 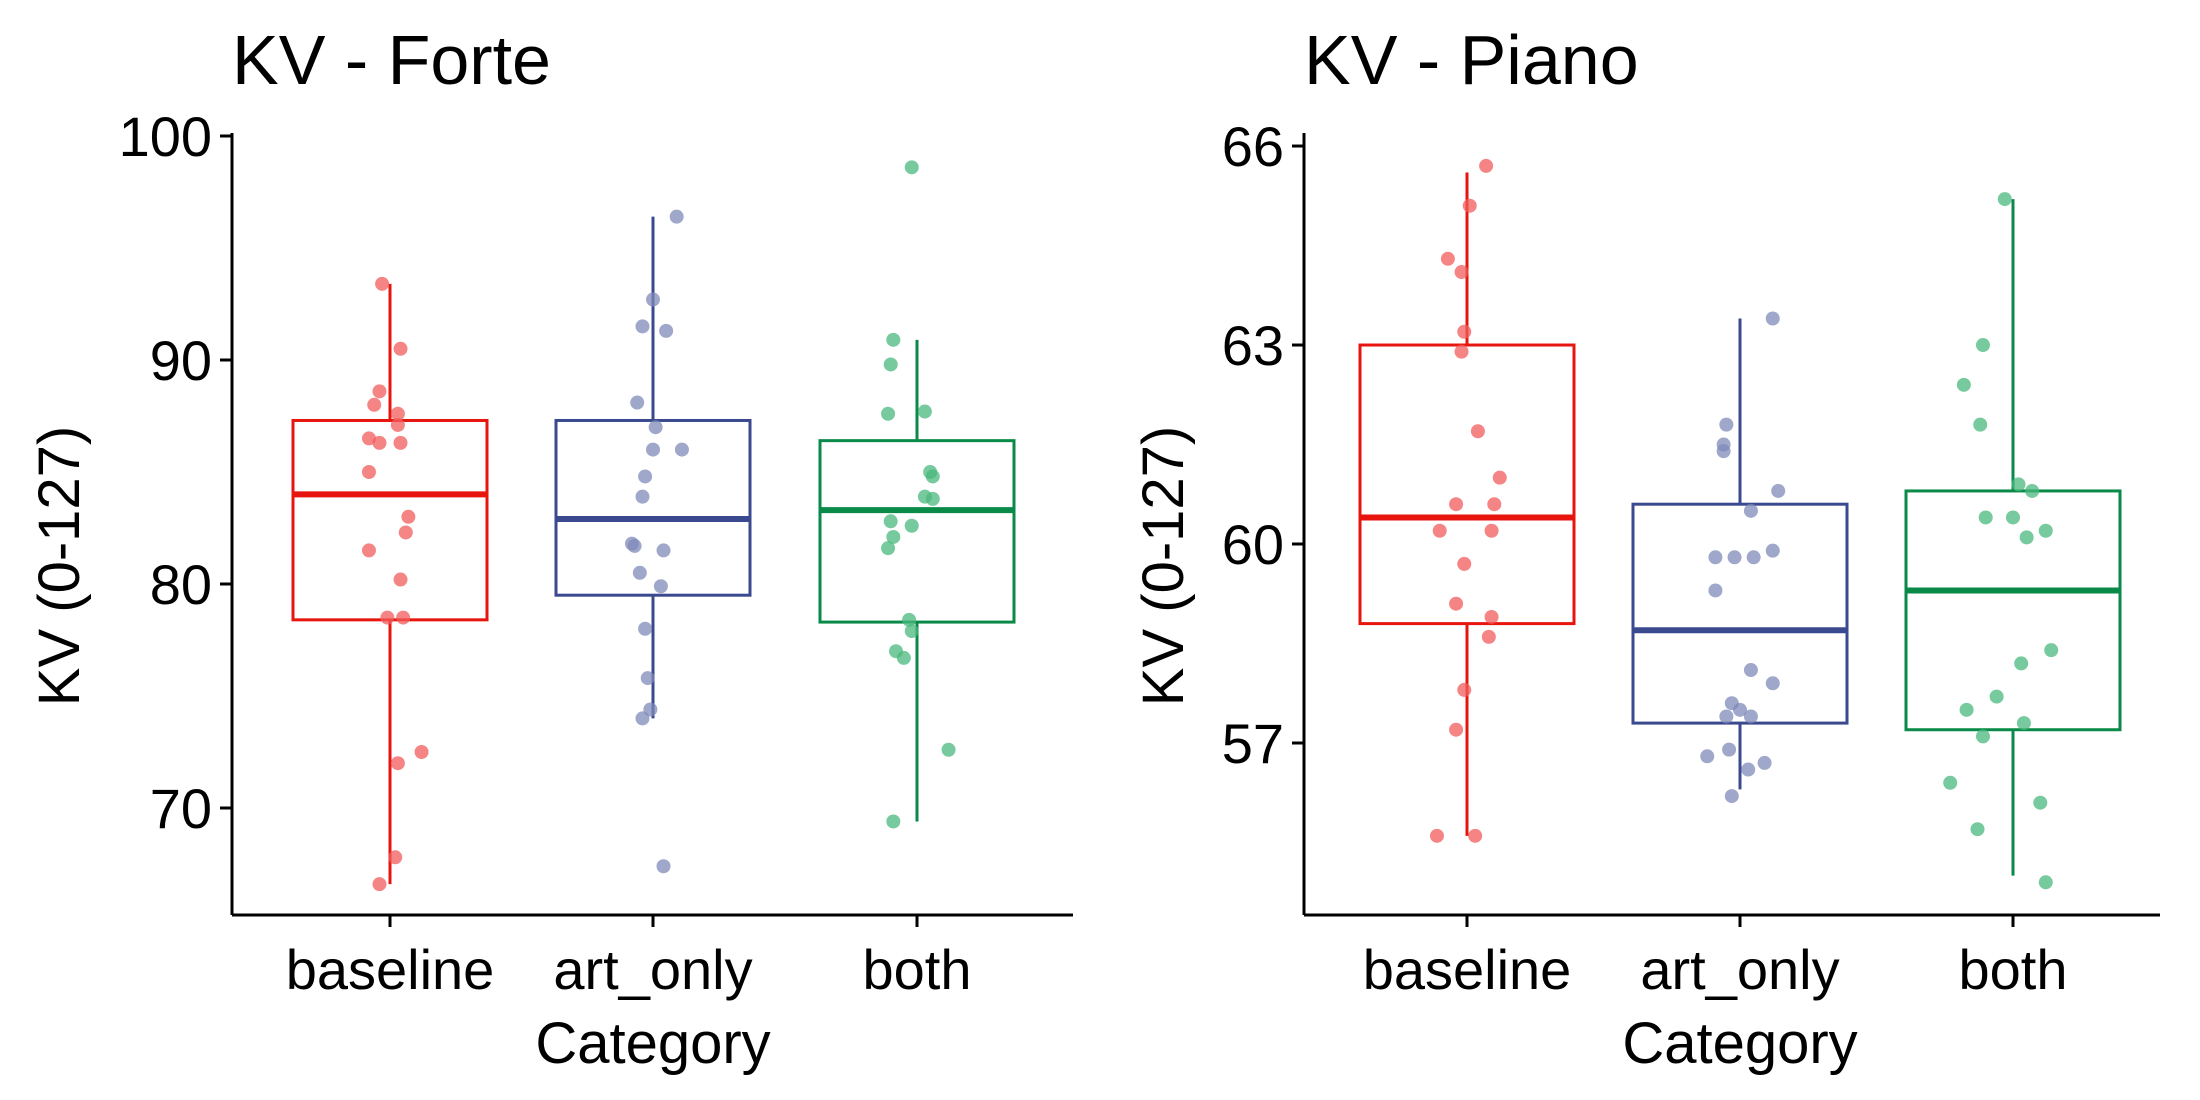 I want to click on y-tick-label: 100, so click(x=165, y=136).